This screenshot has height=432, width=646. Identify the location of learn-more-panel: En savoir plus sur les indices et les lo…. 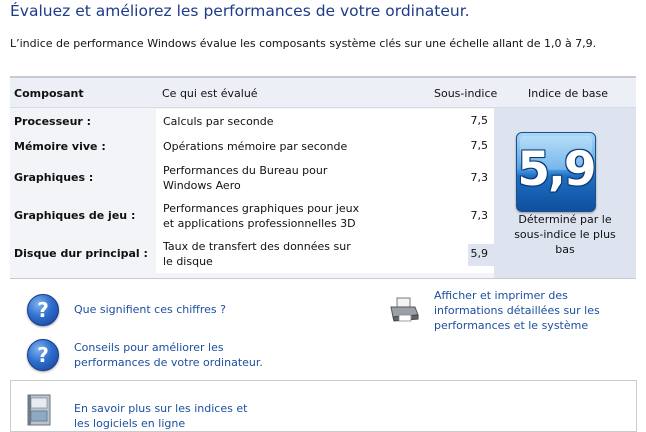
(323, 406).